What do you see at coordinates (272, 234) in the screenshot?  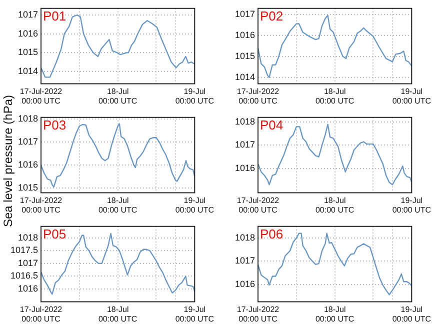 I see `chart-title: P06` at bounding box center [272, 234].